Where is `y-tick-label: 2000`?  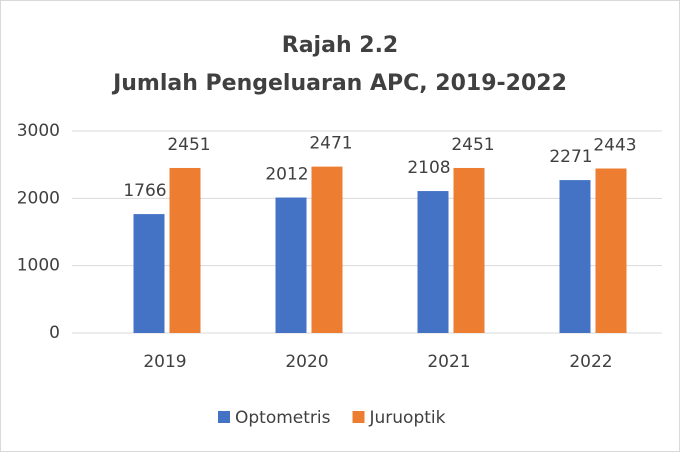 y-tick-label: 2000 is located at coordinates (38, 198).